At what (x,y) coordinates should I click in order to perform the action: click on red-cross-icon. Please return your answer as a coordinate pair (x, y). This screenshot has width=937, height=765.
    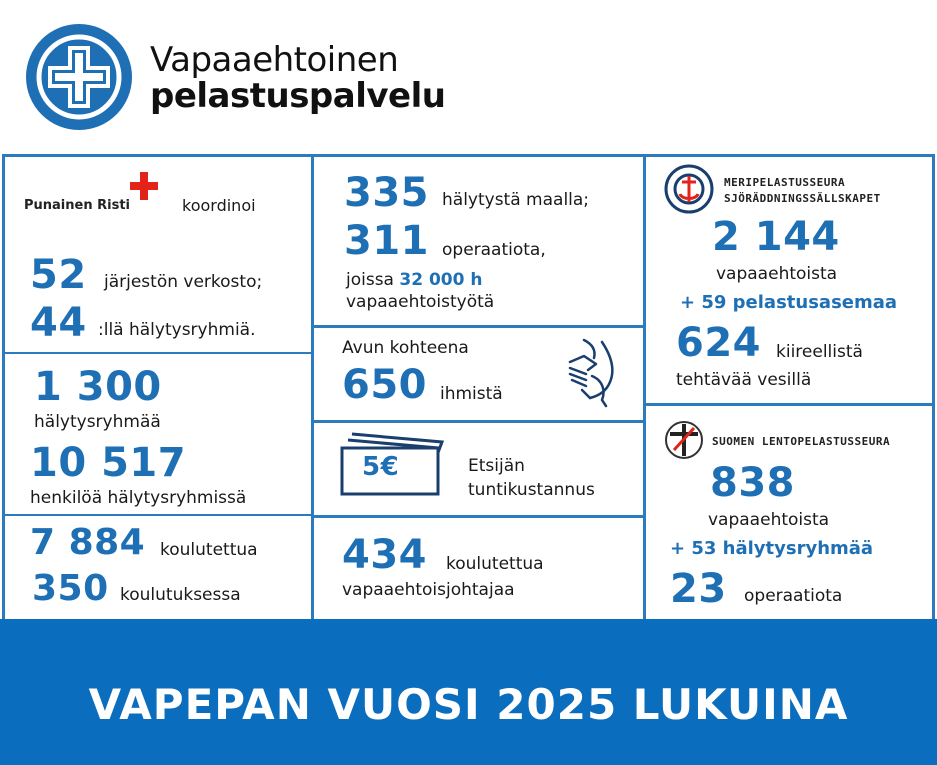
    Looking at the image, I should click on (144, 186).